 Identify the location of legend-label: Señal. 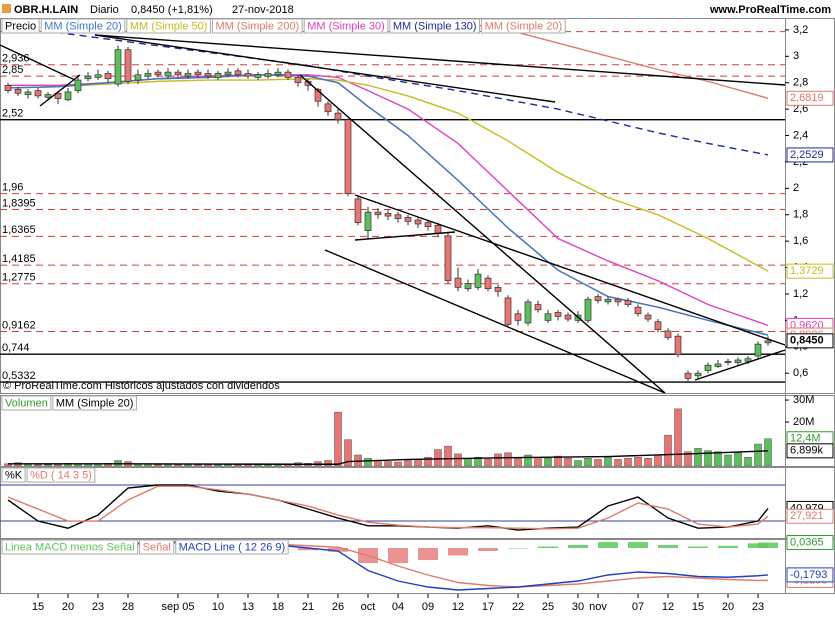
(157, 547).